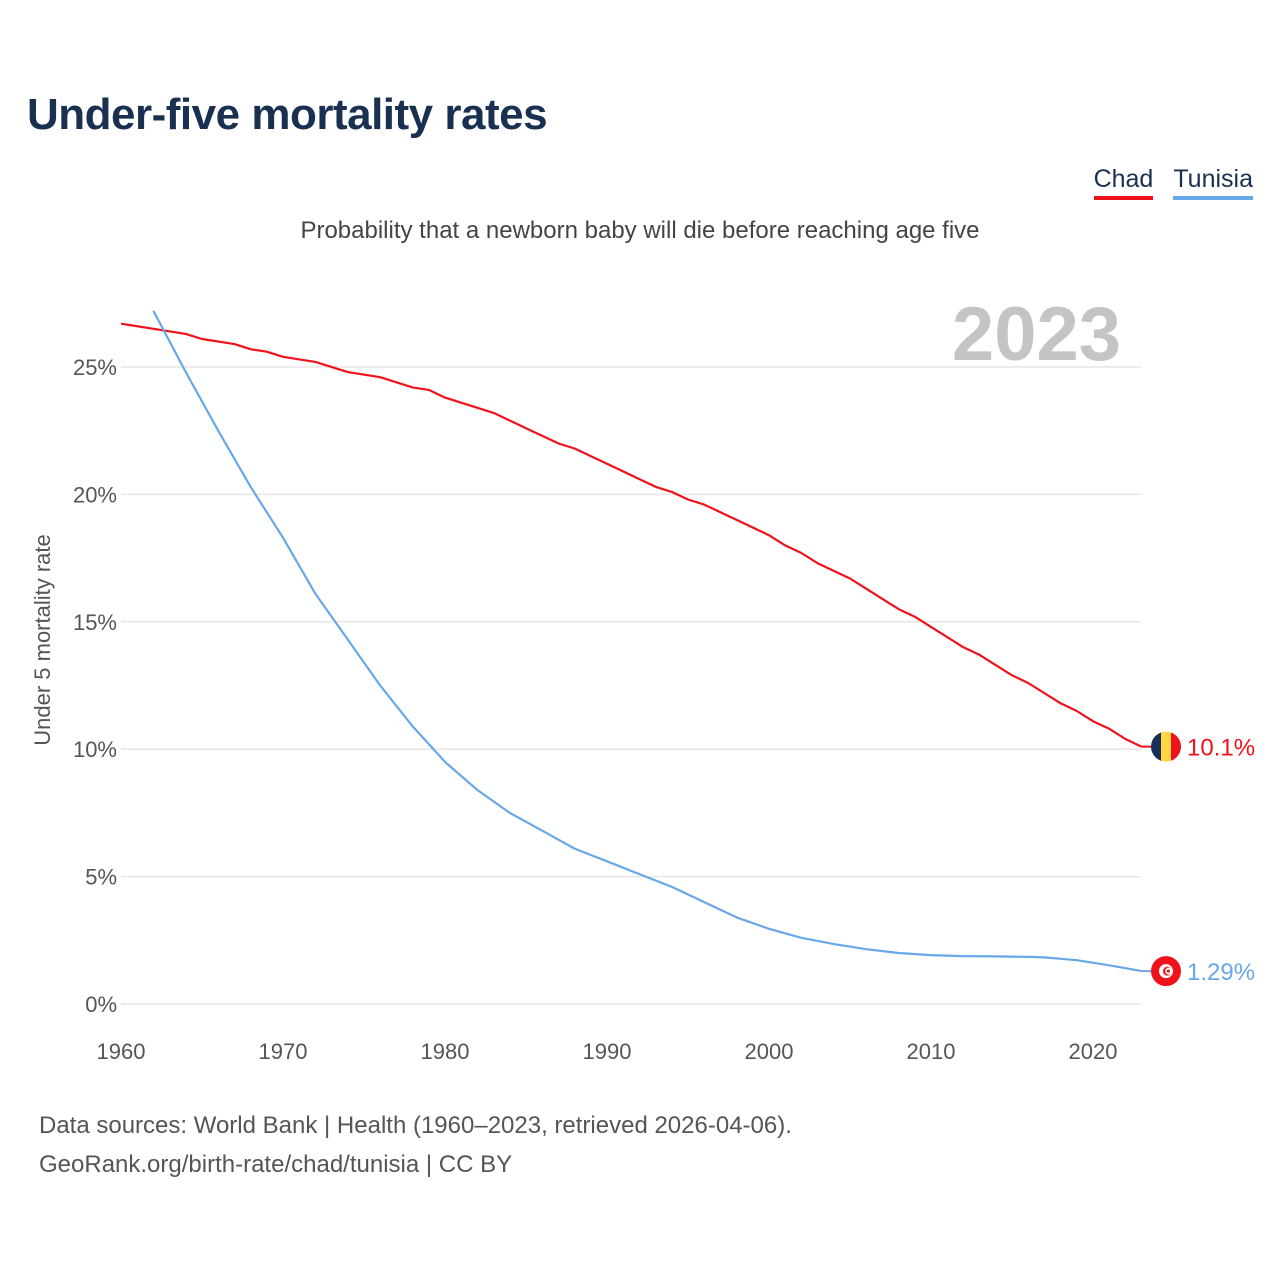 The width and height of the screenshot is (1280, 1280). What do you see at coordinates (1221, 972) in the screenshot?
I see `end-value-label: 1.29%` at bounding box center [1221, 972].